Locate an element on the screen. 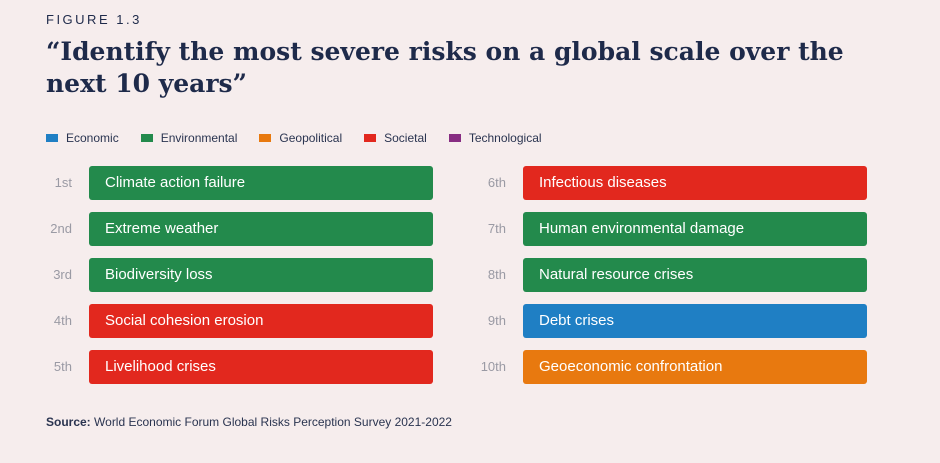  risk-bar: Infectious diseases is located at coordinates (695, 183).